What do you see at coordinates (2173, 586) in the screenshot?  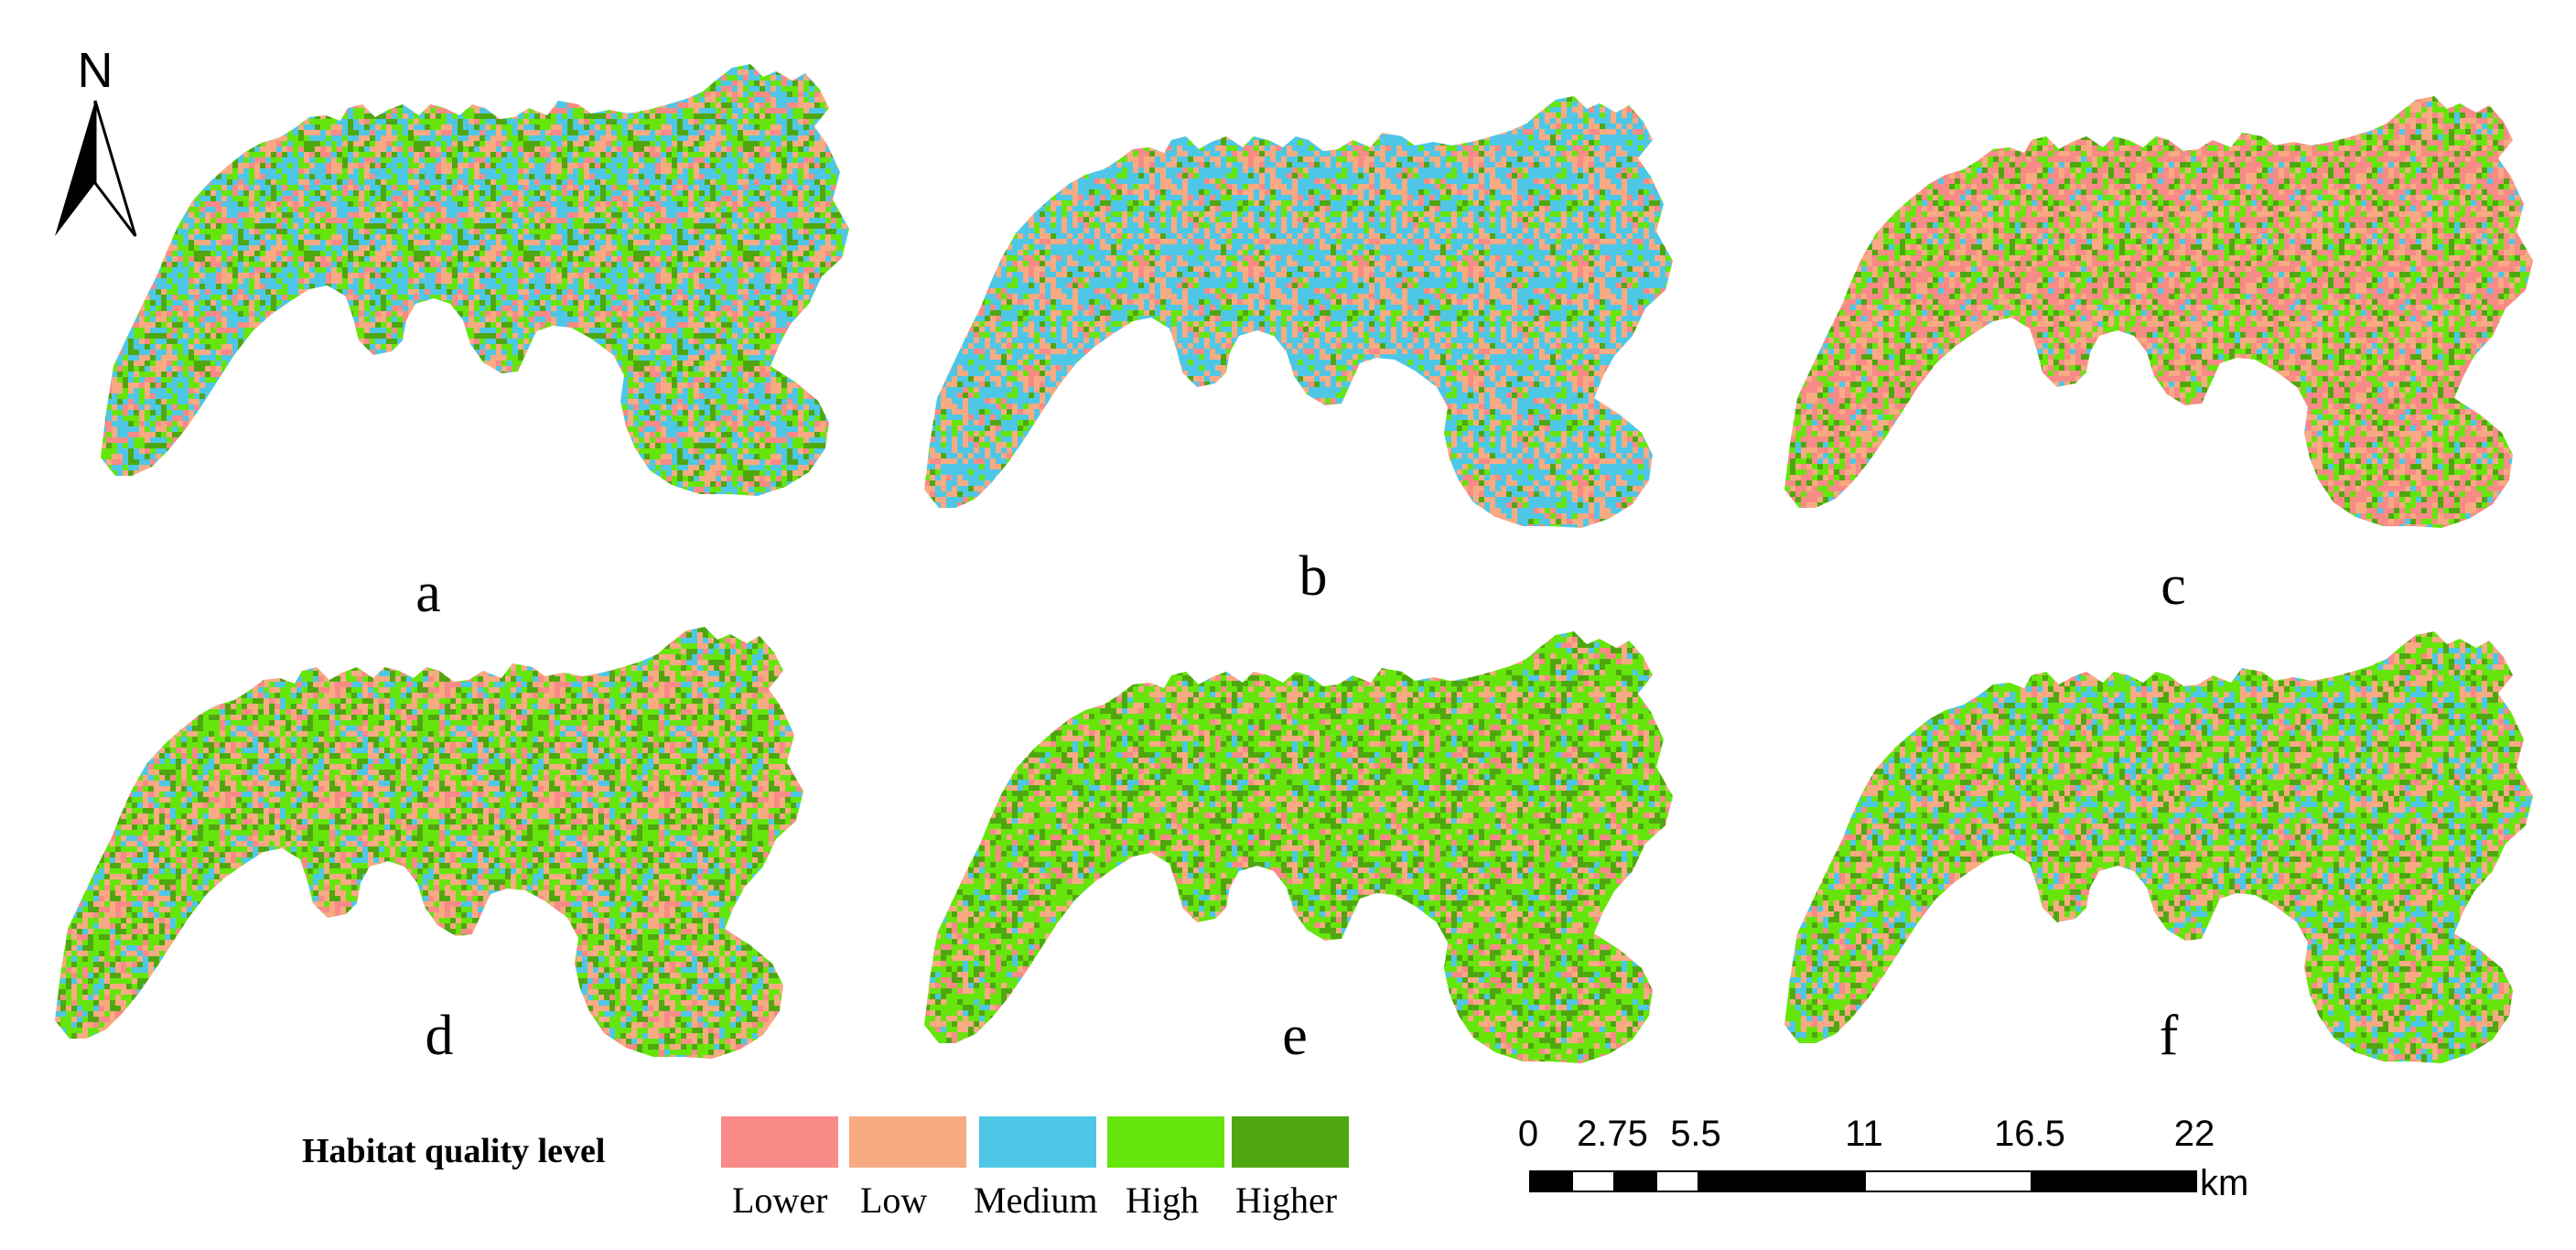 I see `panel-label-c: c` at bounding box center [2173, 586].